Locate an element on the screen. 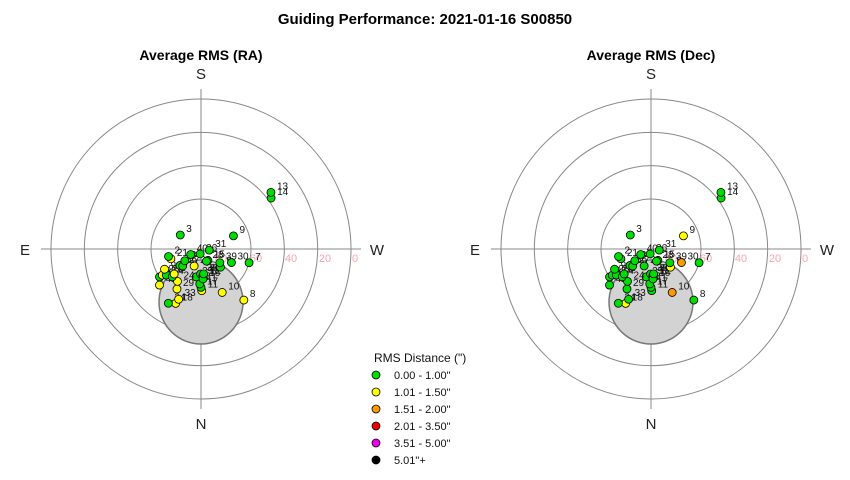 This screenshot has height=480, width=850. legend-label: 2.01 - 3.50" is located at coordinates (422, 427).